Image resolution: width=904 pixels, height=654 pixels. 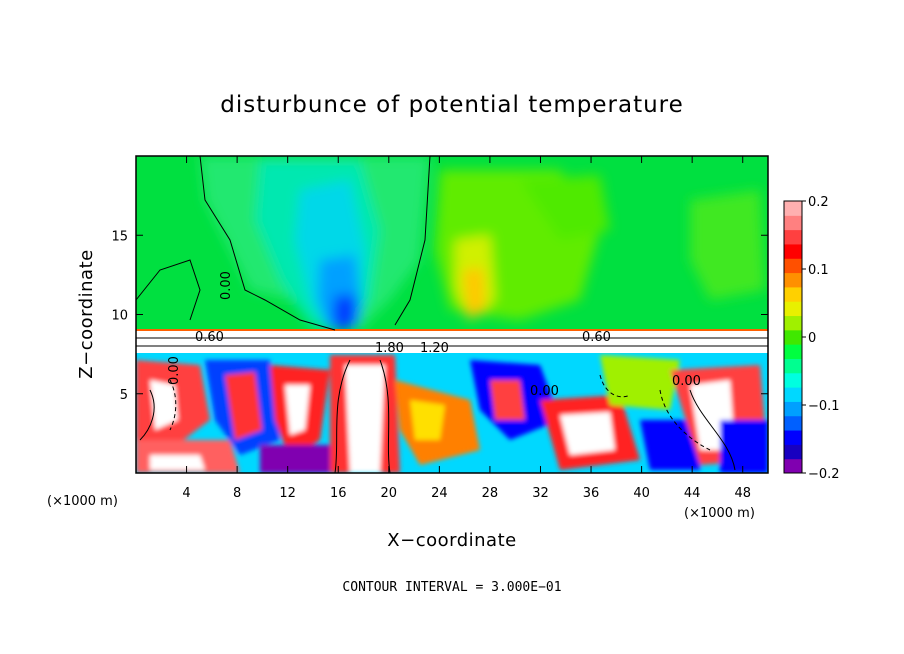 What do you see at coordinates (439, 493) in the screenshot?
I see `x-tick-label: 24` at bounding box center [439, 493].